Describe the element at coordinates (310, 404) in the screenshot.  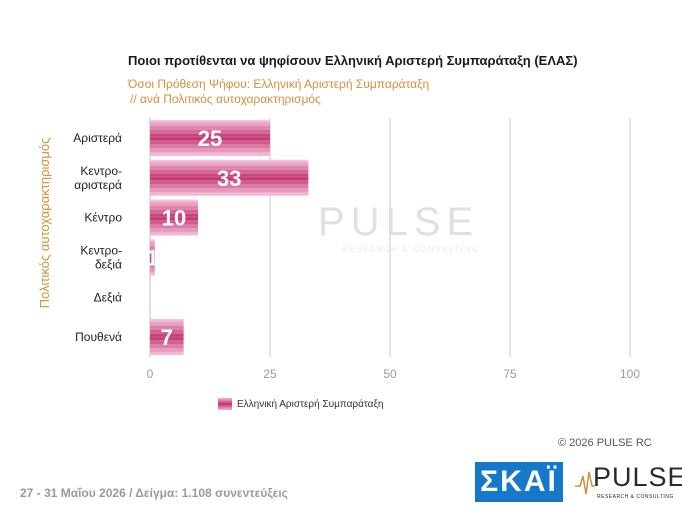
I see `legend-label: Ελληνική Αριστερή Συμπαράταξη` at that location.